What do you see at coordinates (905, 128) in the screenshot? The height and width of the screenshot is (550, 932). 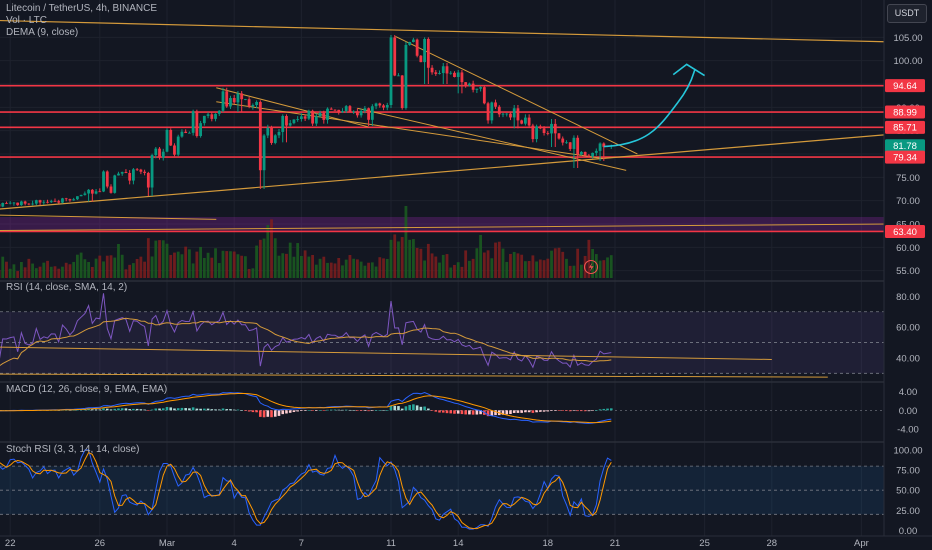 I see `price-label-text: 85.71` at bounding box center [905, 128].